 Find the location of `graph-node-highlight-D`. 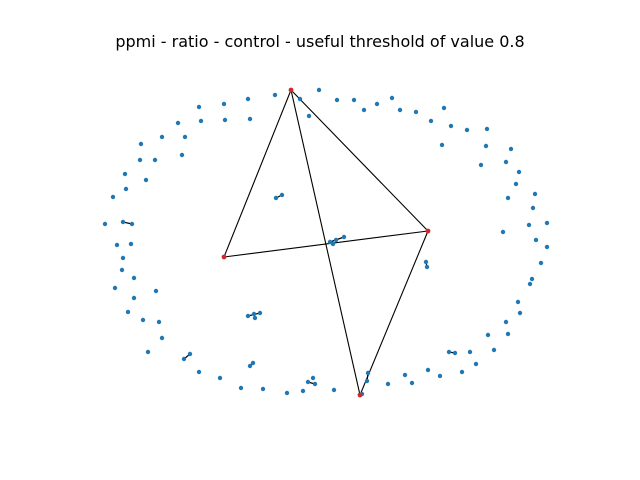

graph-node-highlight-D is located at coordinates (360, 395).